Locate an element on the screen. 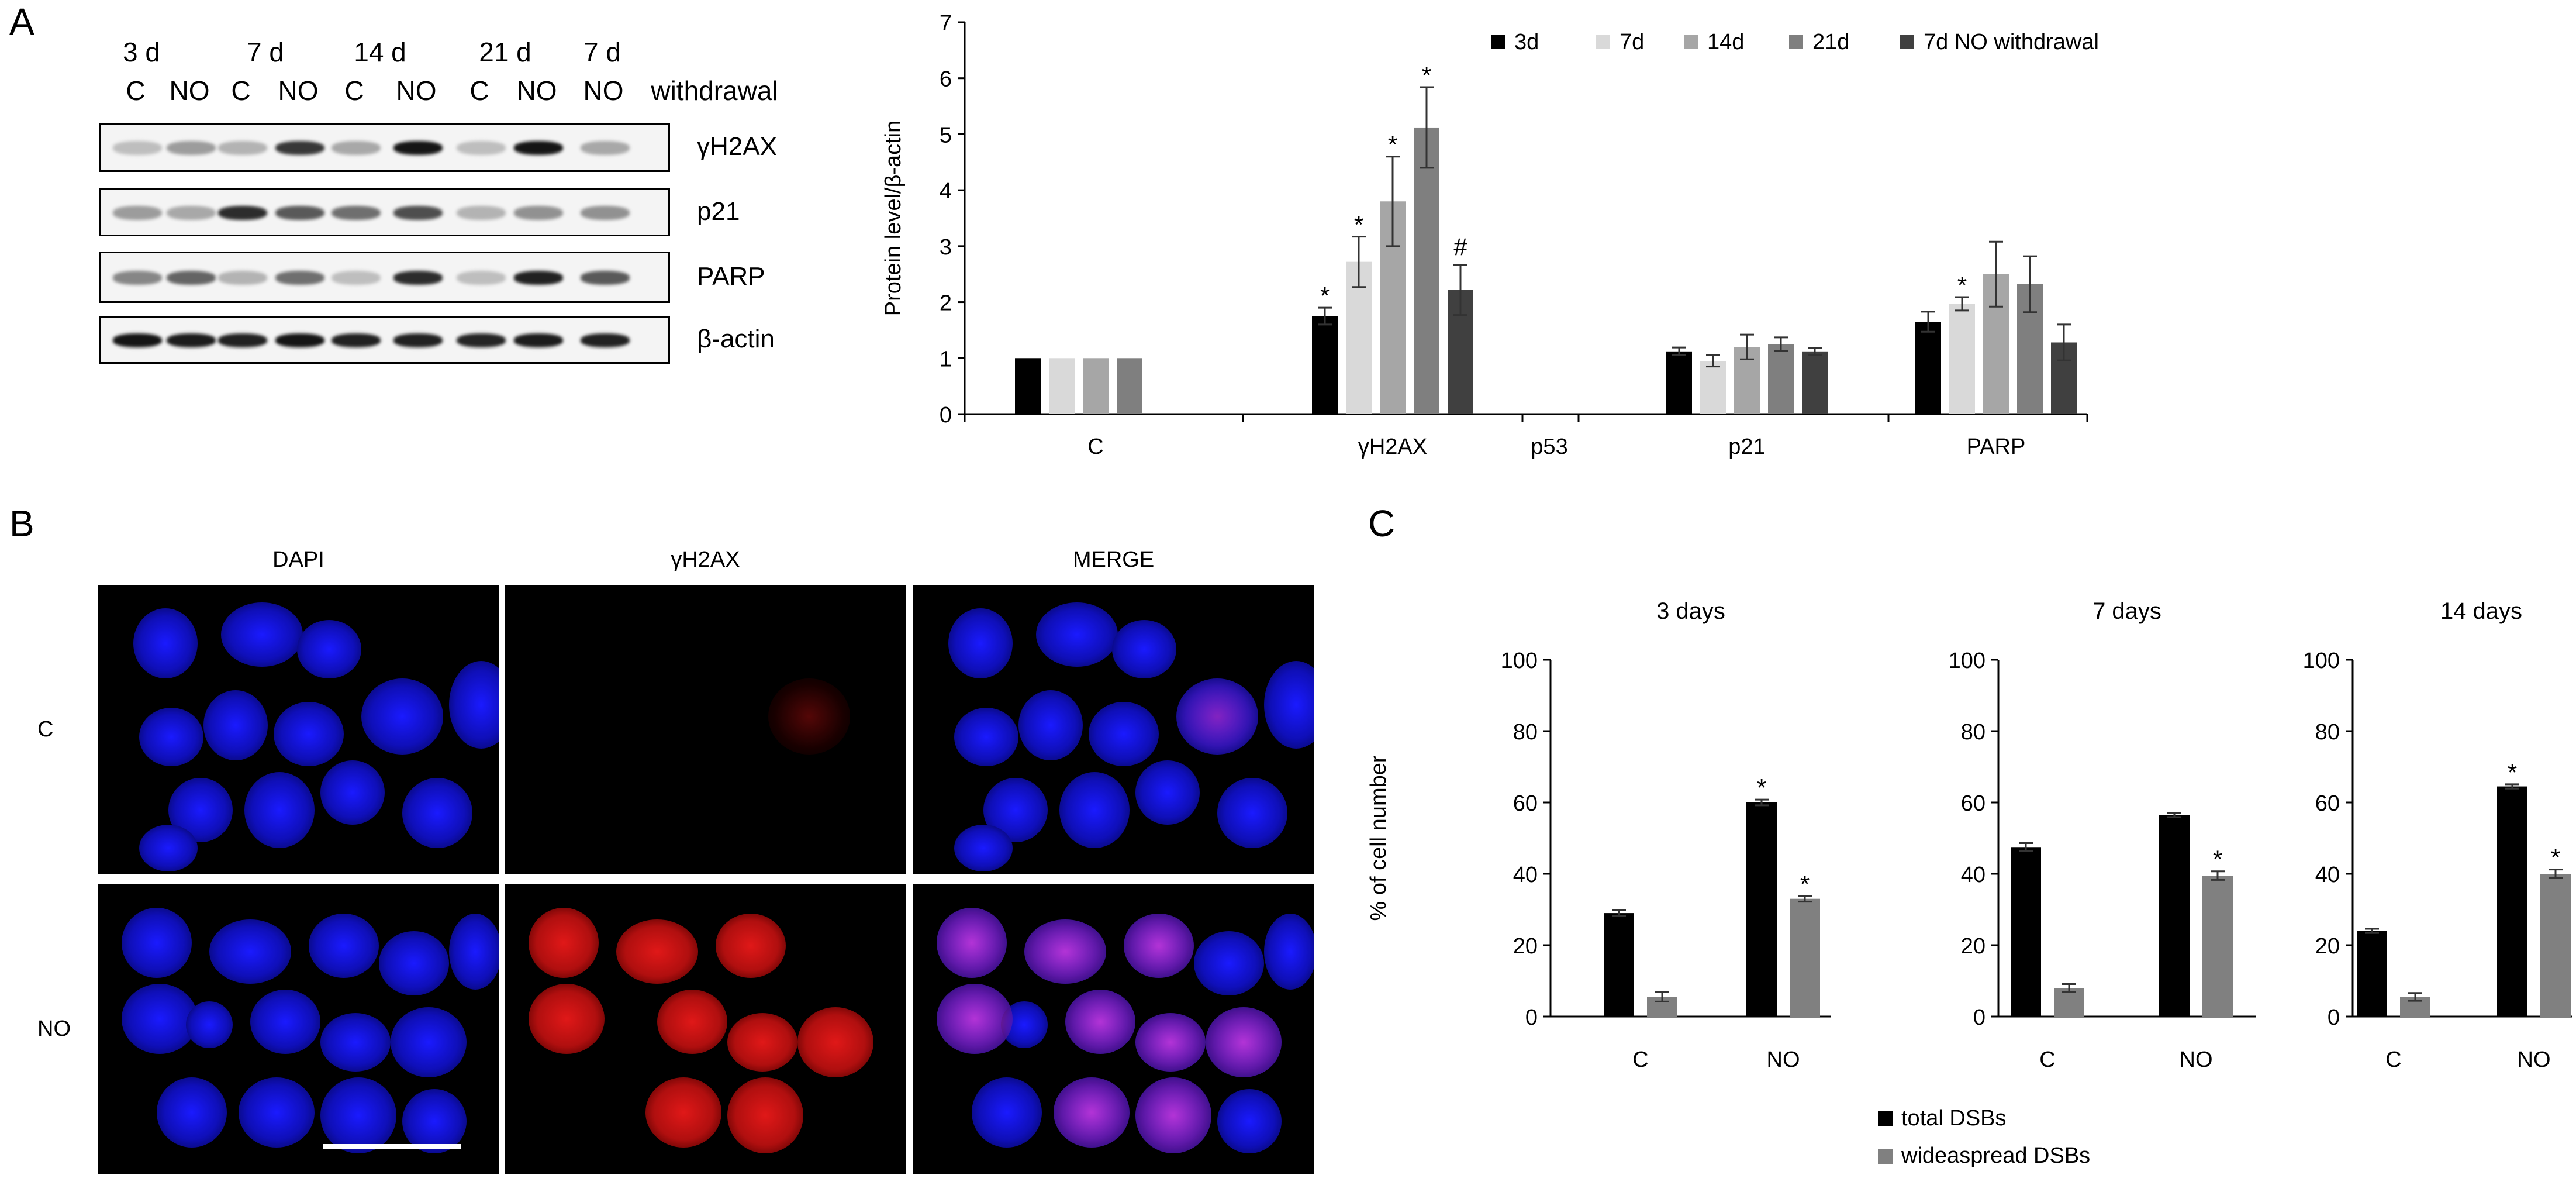 The height and width of the screenshot is (1192, 2576). y-axis-label: Protein level/β-actin is located at coordinates (894, 218).